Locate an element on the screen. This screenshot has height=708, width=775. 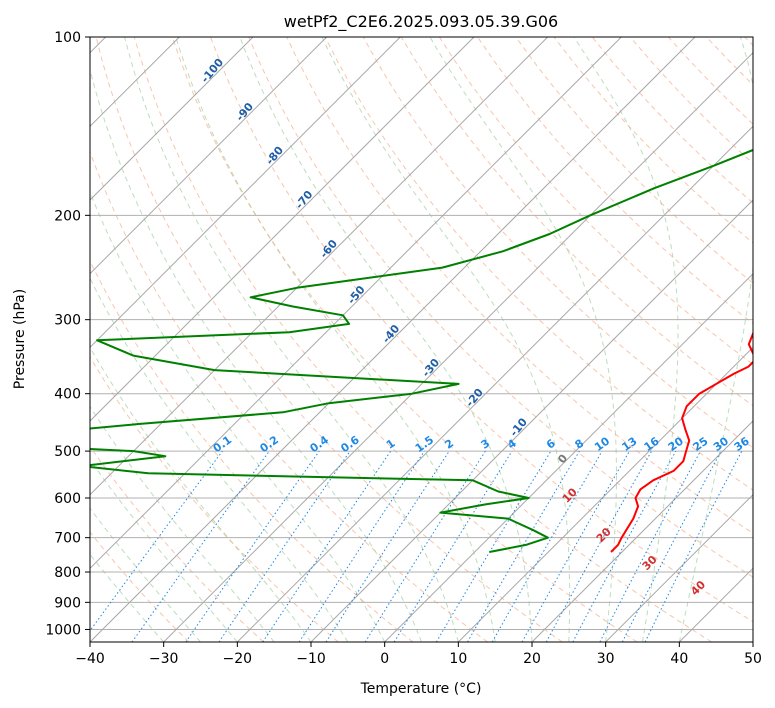
x-tick-label: 50 is located at coordinates (753, 659).